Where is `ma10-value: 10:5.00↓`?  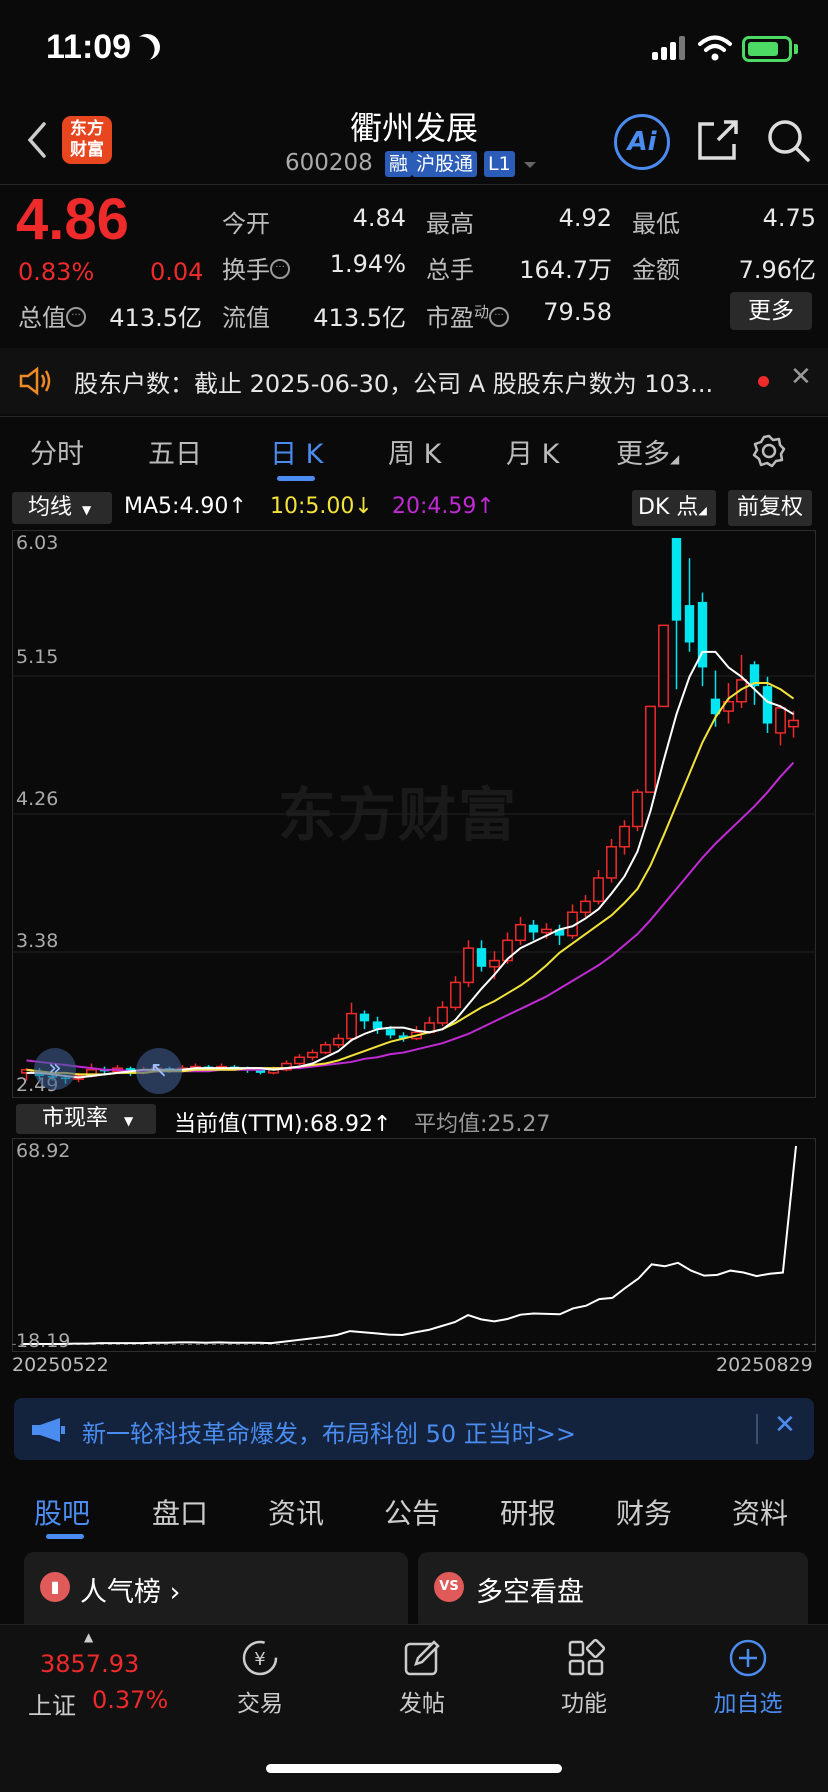
ma10-value: 10:5.00↓ is located at coordinates (321, 506).